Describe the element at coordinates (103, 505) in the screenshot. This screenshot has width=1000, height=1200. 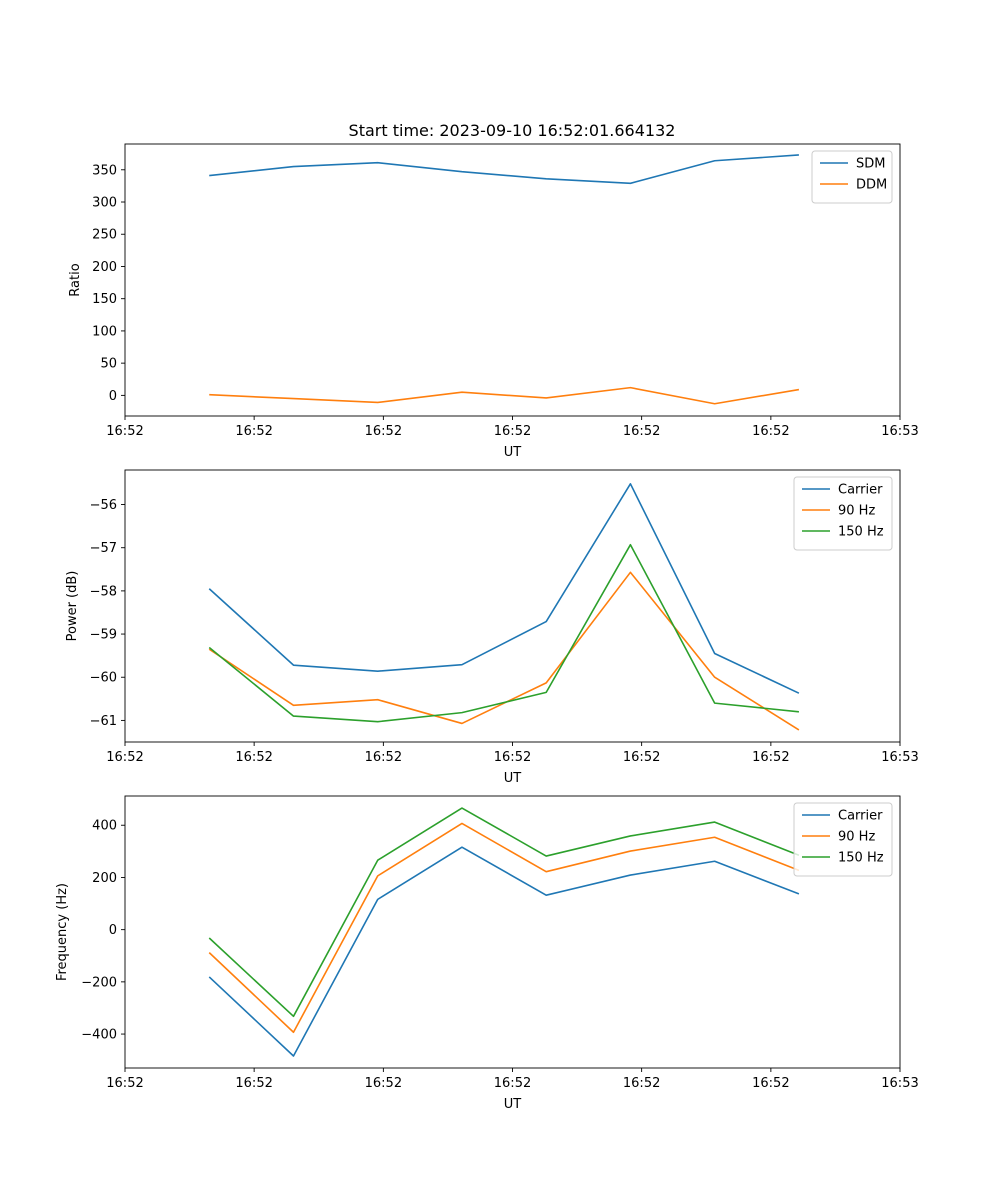
I see `power-y-tick-label: −56` at that location.